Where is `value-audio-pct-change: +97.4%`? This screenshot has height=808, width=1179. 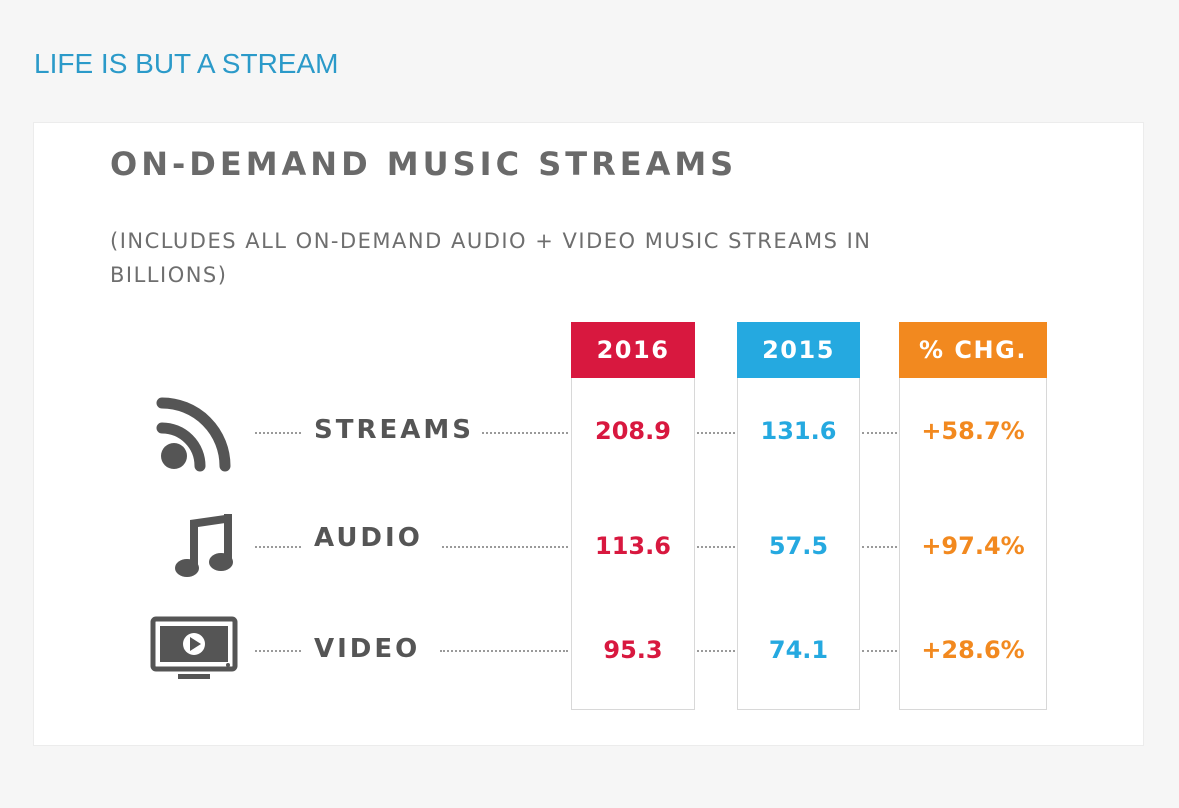 value-audio-pct-change: +97.4% is located at coordinates (973, 546).